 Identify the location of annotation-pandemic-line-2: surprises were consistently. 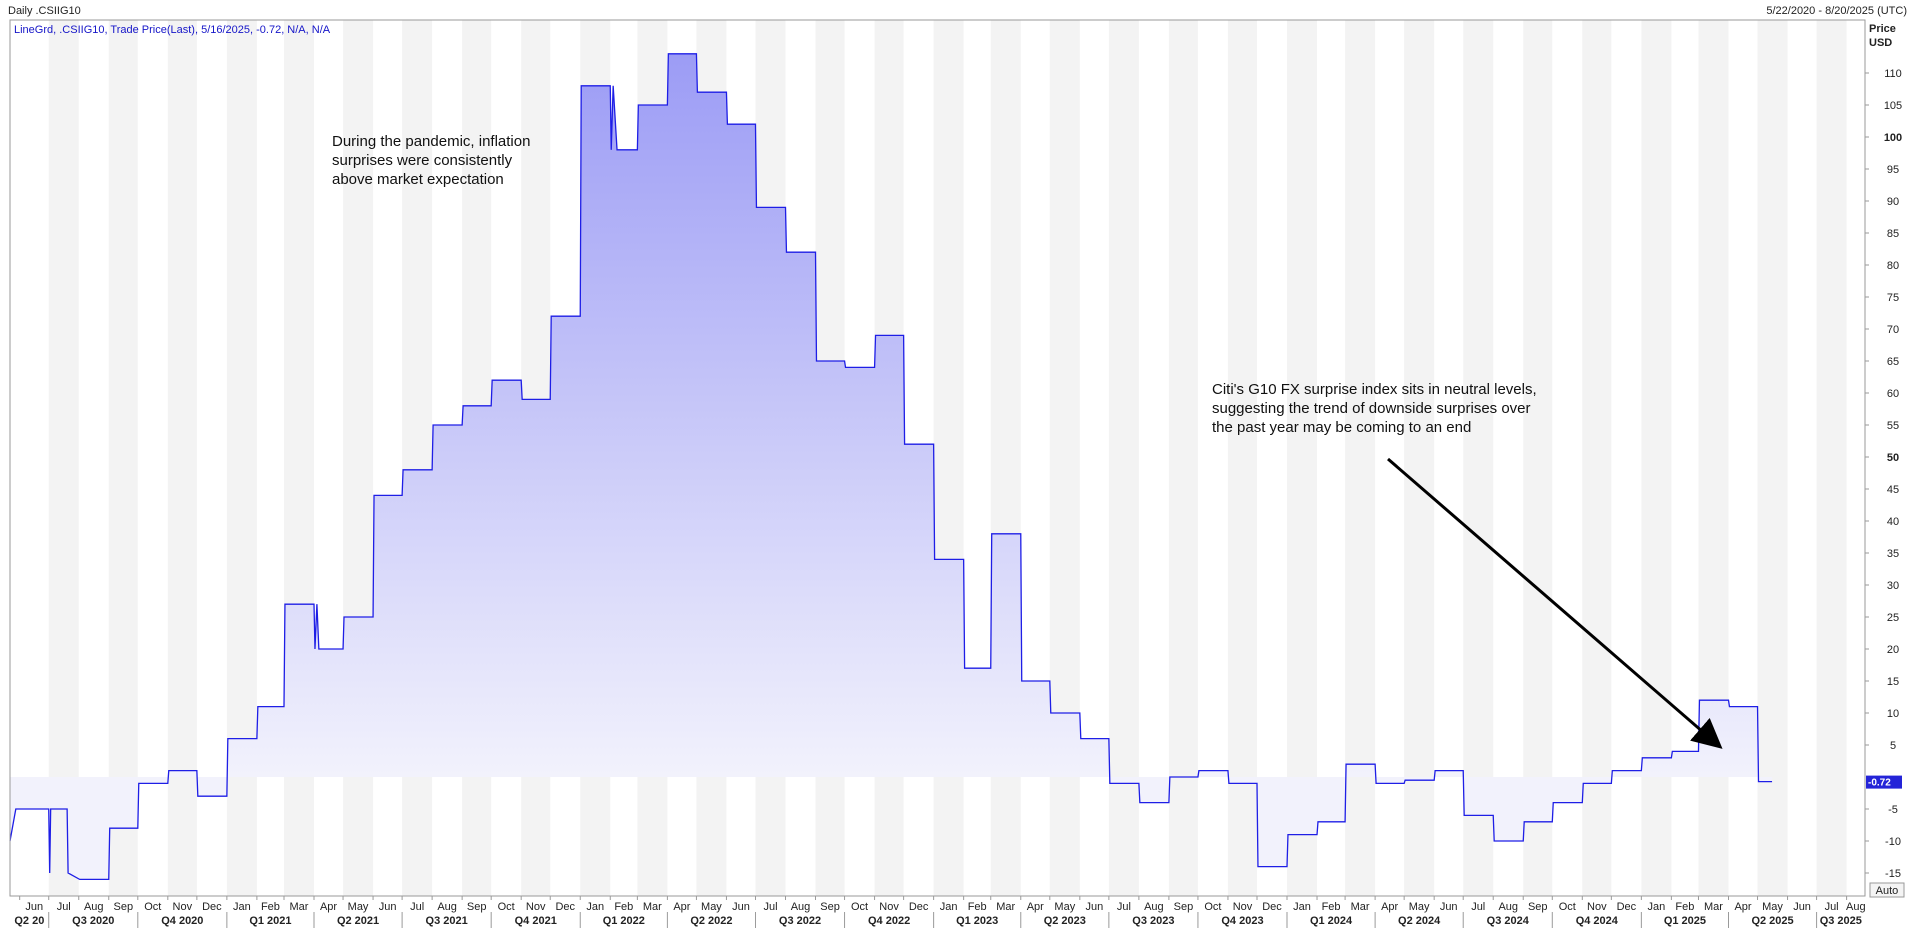
(422, 160).